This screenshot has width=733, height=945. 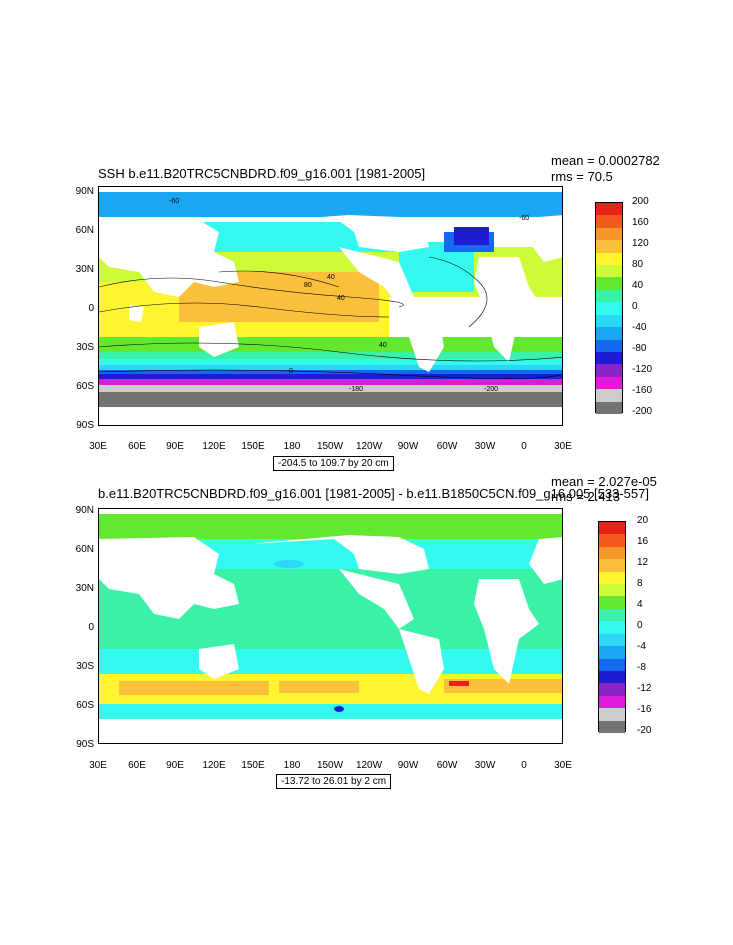 What do you see at coordinates (643, 520) in the screenshot?
I see `colorbar-label: 20` at bounding box center [643, 520].